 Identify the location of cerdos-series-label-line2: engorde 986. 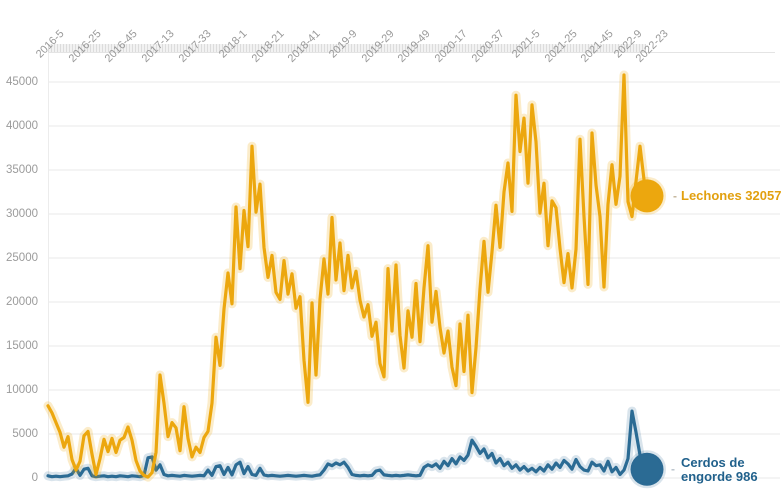
(719, 476).